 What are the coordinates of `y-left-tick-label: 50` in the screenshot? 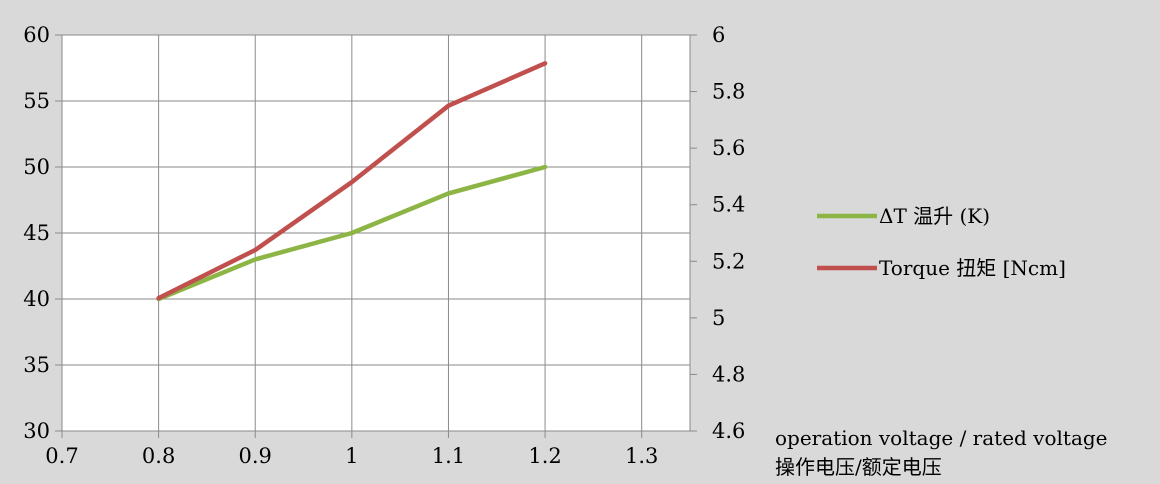 It's located at (36, 167).